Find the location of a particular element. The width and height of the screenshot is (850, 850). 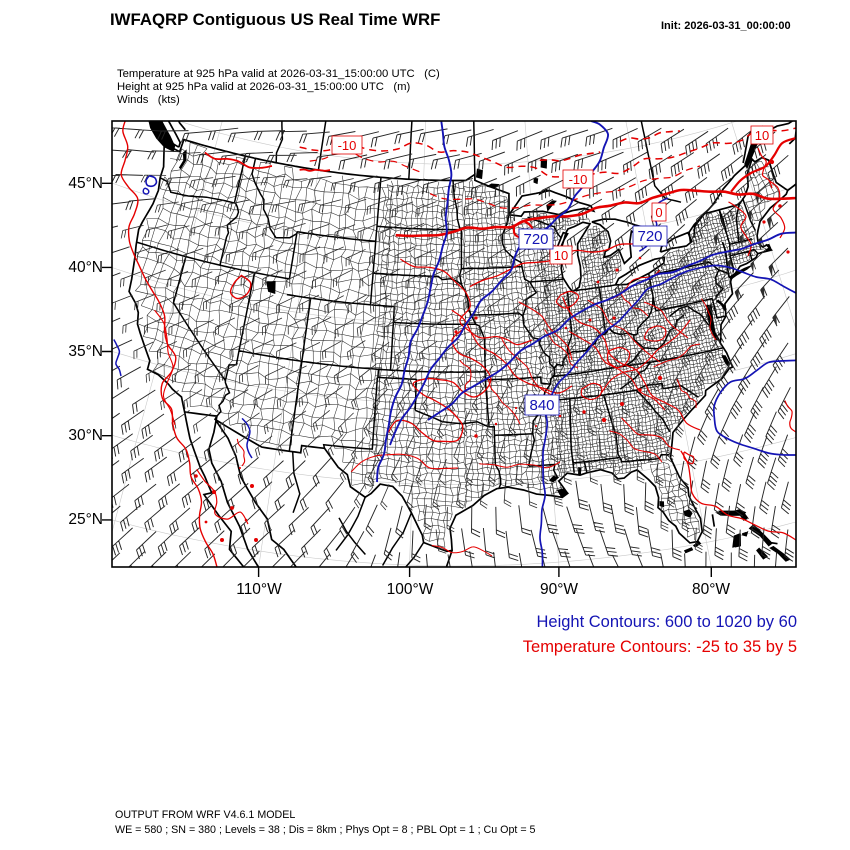

svg-text: 0 is located at coordinates (658, 212).